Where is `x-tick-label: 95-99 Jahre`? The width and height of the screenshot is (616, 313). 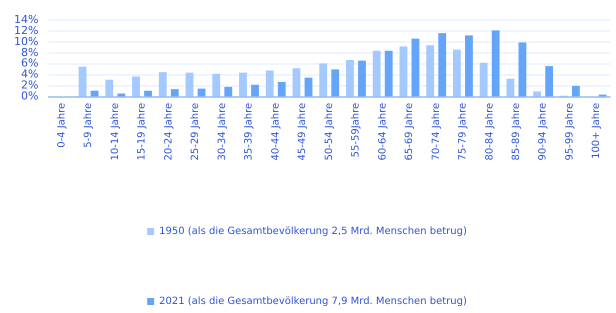 x-tick-label: 95-99 Jahre is located at coordinates (570, 131).